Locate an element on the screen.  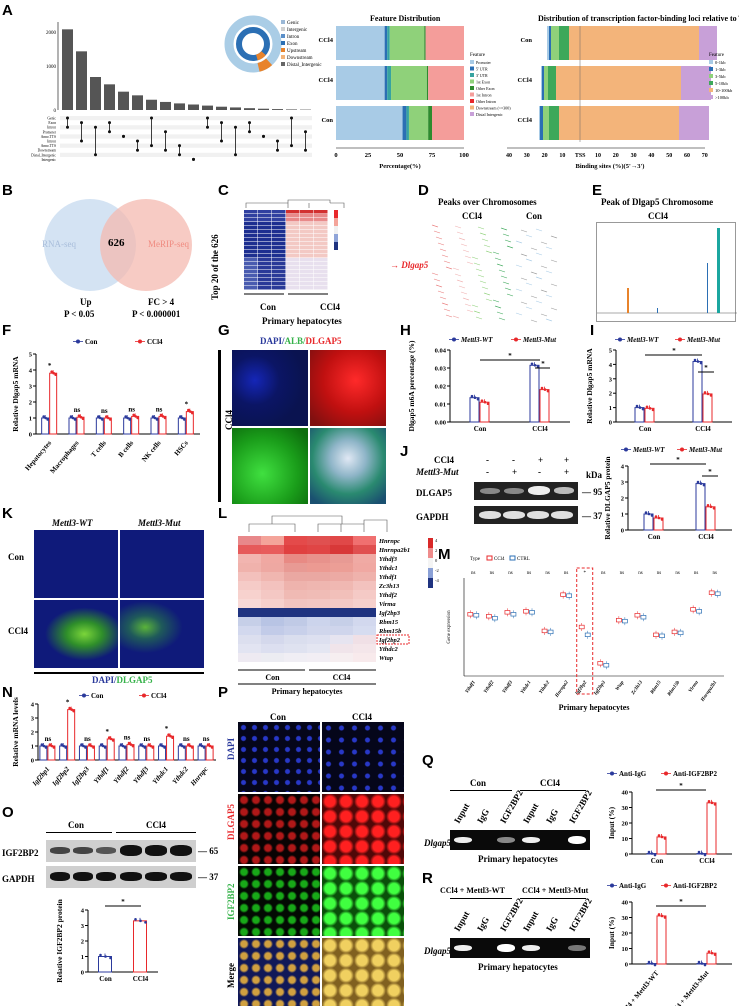
x-tick-label: CCl4 is located at coordinates (540, 429).